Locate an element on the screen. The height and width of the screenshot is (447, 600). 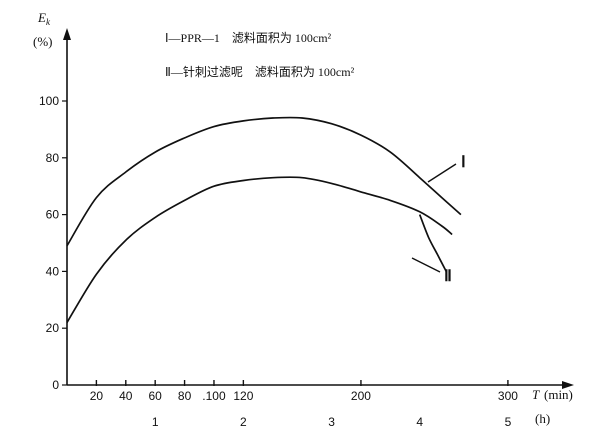
y-axis-title-sub: k is located at coordinates (48, 22).